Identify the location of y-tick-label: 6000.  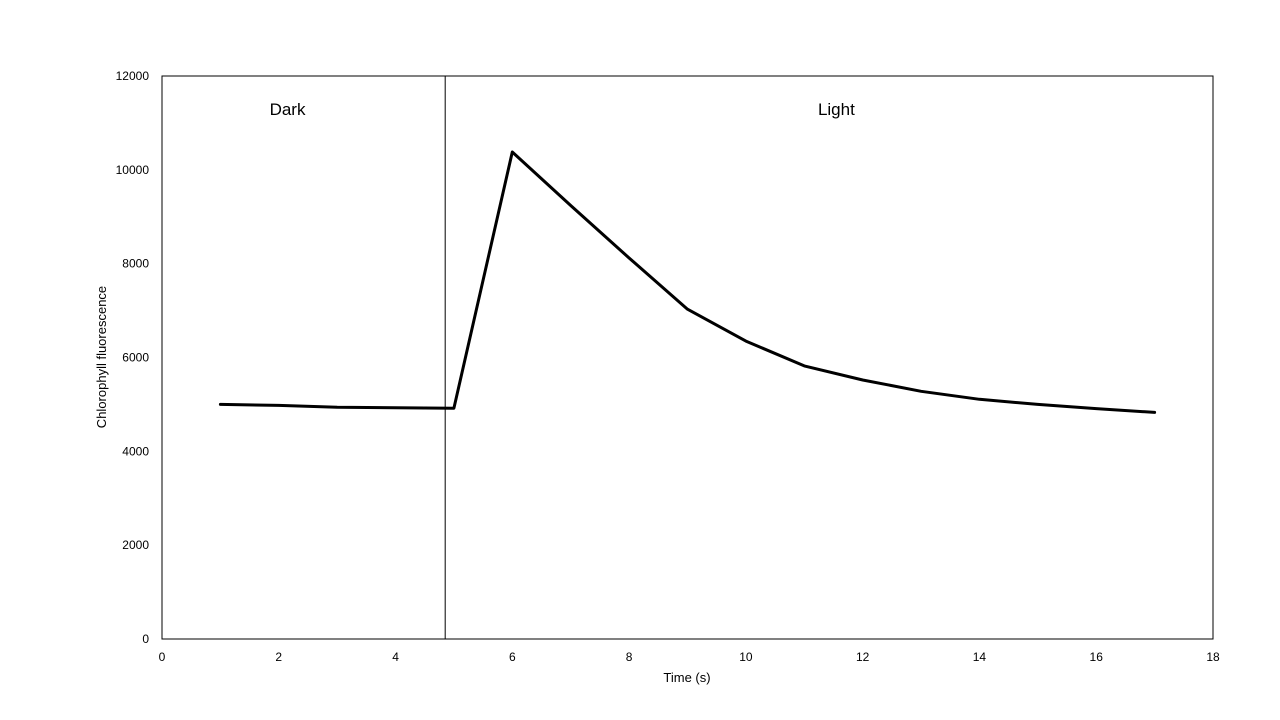
(135, 358).